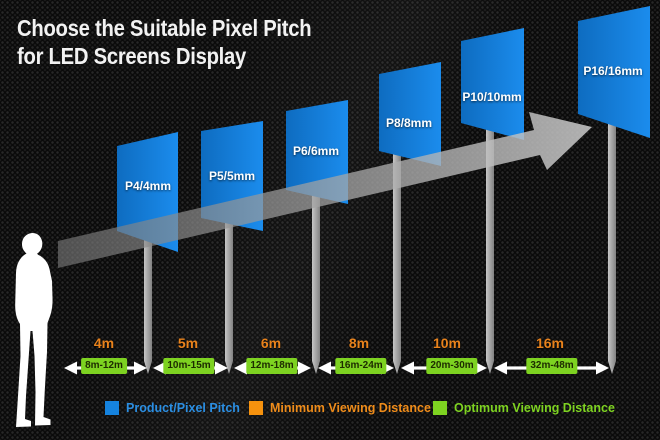 The height and width of the screenshot is (440, 660). Describe the element at coordinates (104, 343) in the screenshot. I see `min-distance-label-p4: 4m` at that location.